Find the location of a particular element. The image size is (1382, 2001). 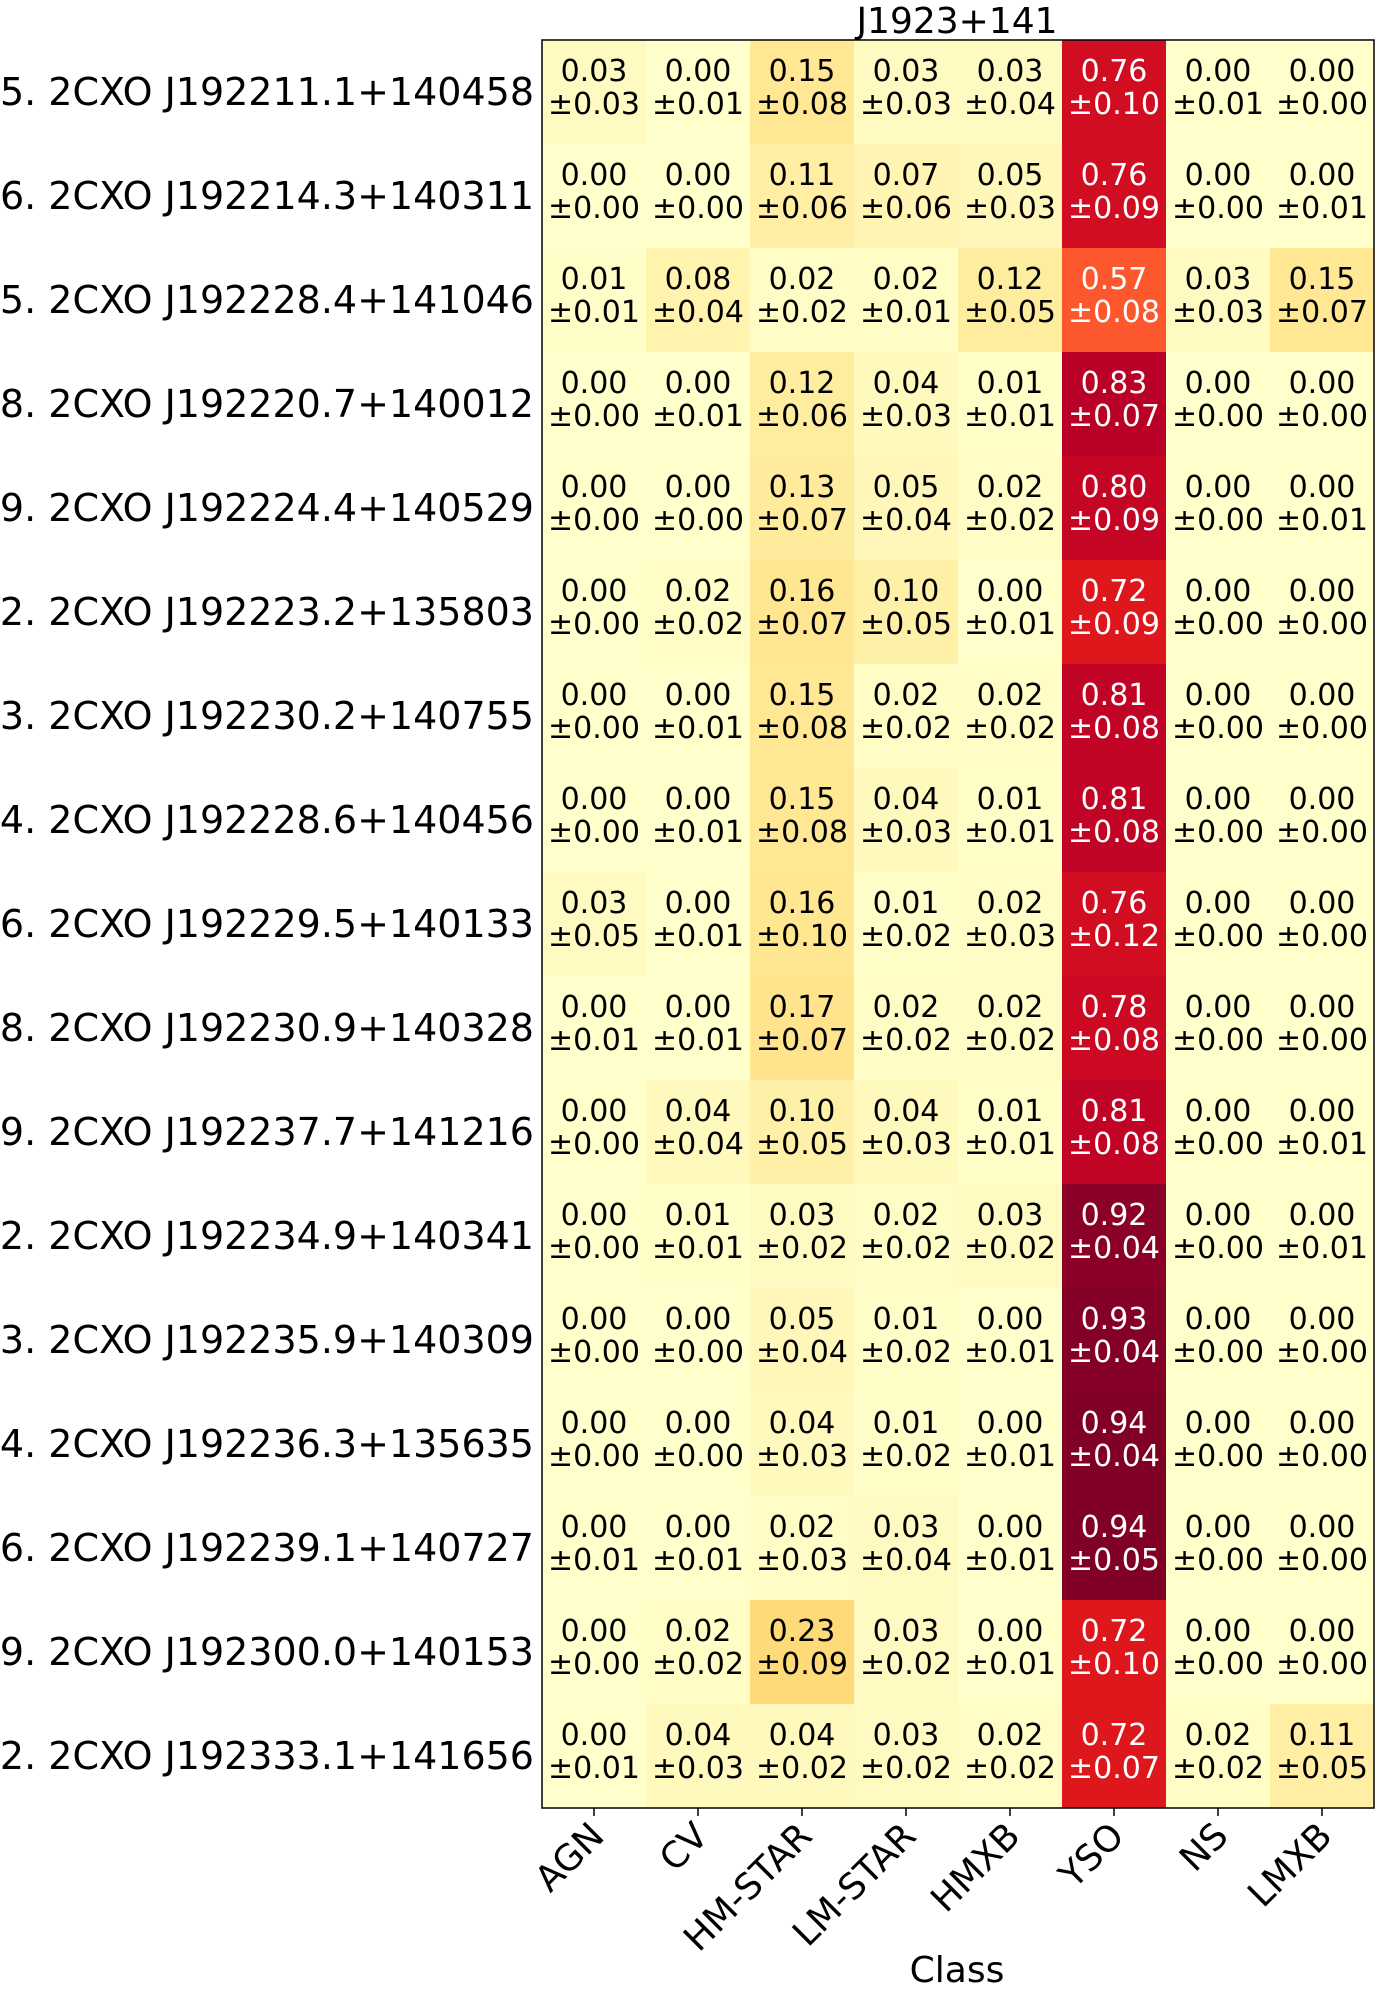

cell-value: 0.81 is located at coordinates (1114, 799).